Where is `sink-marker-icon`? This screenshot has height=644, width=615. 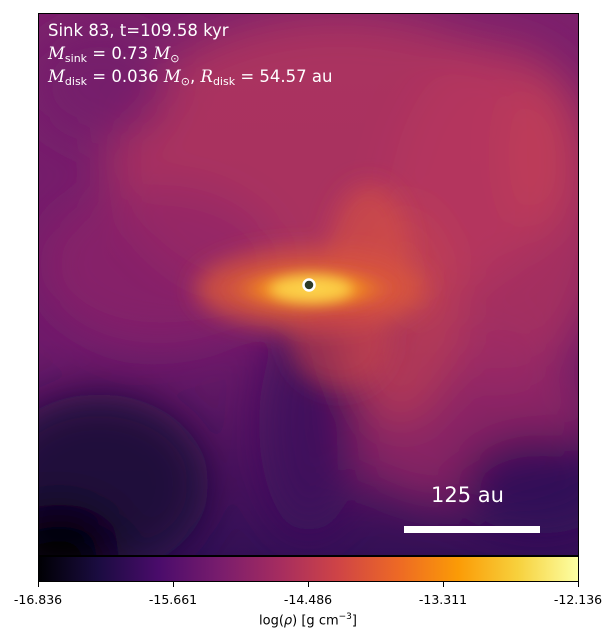
sink-marker-icon is located at coordinates (309, 285).